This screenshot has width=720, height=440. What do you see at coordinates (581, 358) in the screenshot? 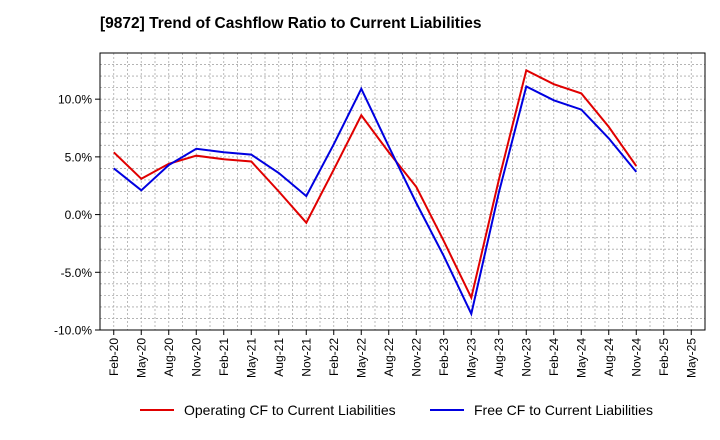
I see `x-tick-label: May-24` at bounding box center [581, 358].